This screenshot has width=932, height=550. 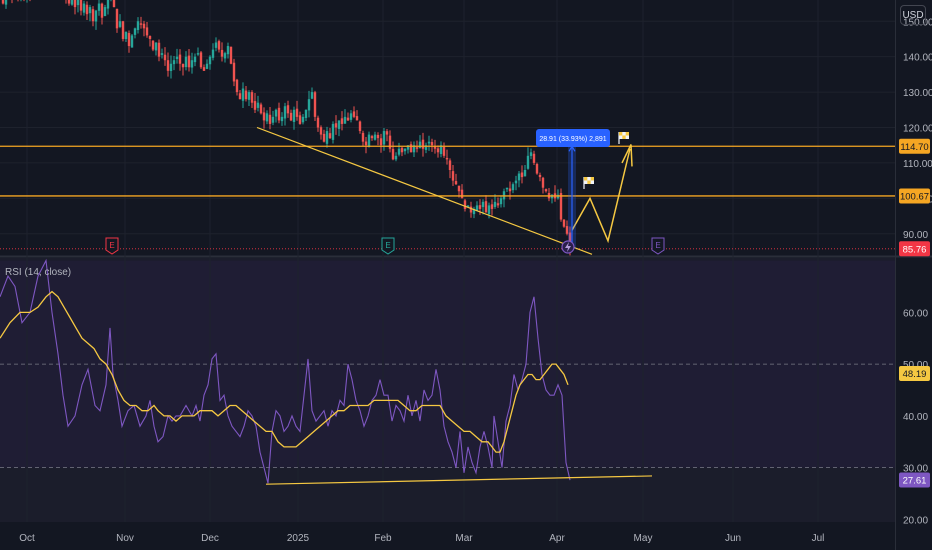 What do you see at coordinates (914, 146) in the screenshot?
I see `level-price-badge-bg` at bounding box center [914, 146].